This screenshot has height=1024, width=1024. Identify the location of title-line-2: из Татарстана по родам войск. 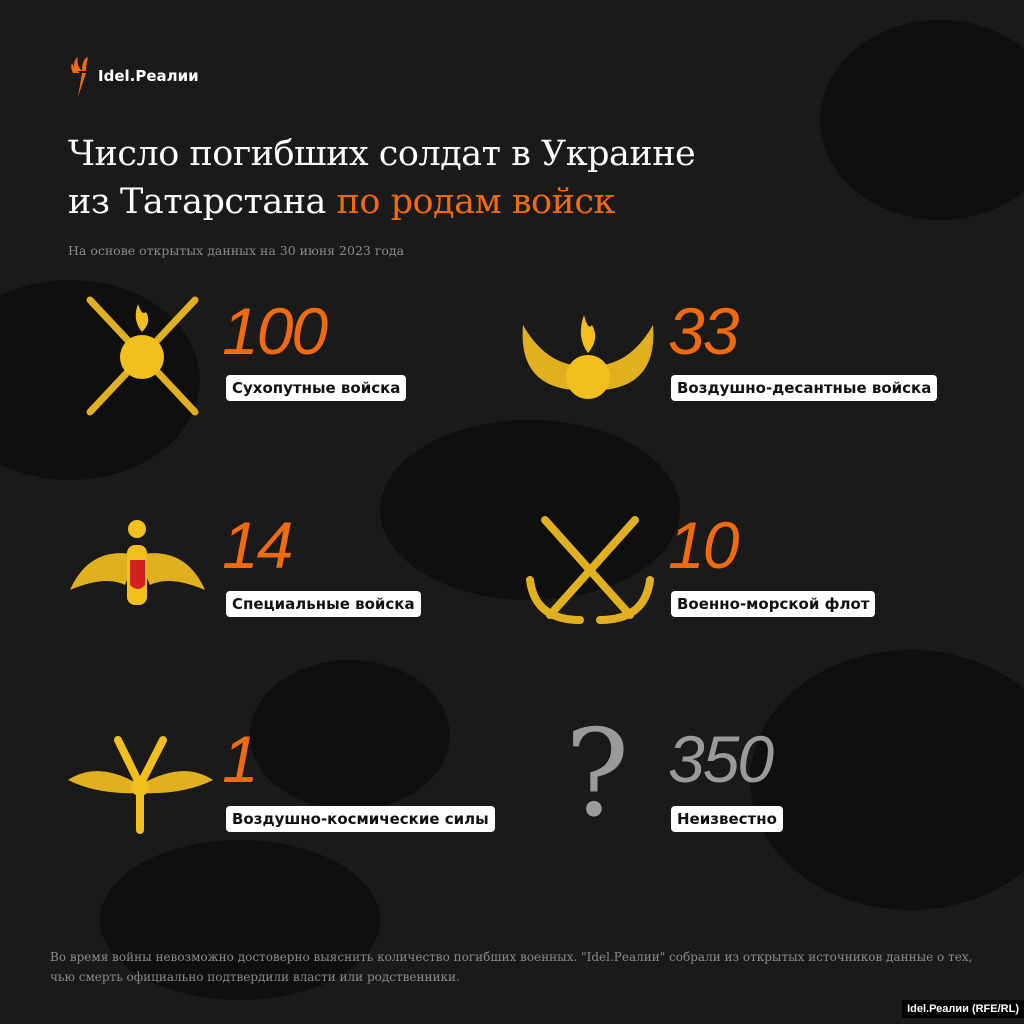
(381, 202).